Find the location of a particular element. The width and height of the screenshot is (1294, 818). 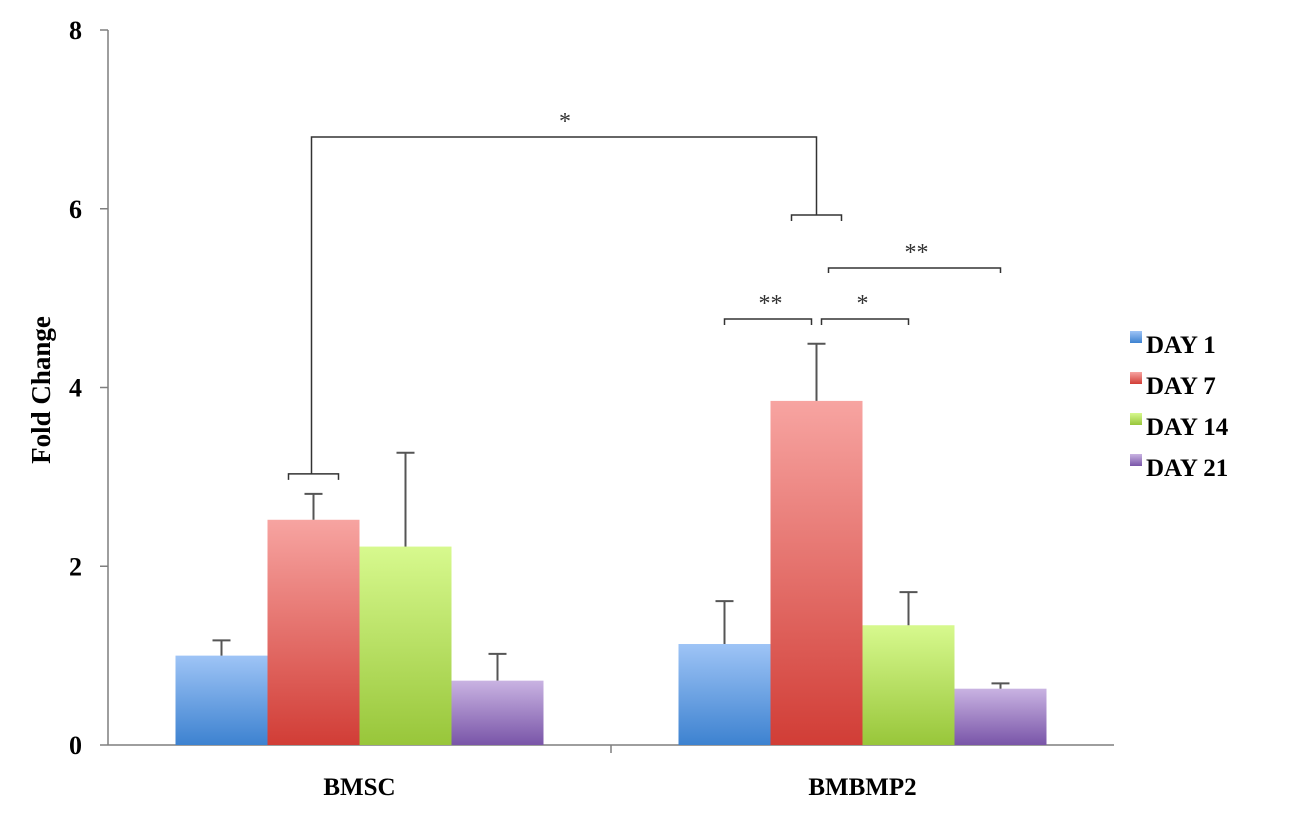

legend-label: DAY 1 is located at coordinates (1181, 345).